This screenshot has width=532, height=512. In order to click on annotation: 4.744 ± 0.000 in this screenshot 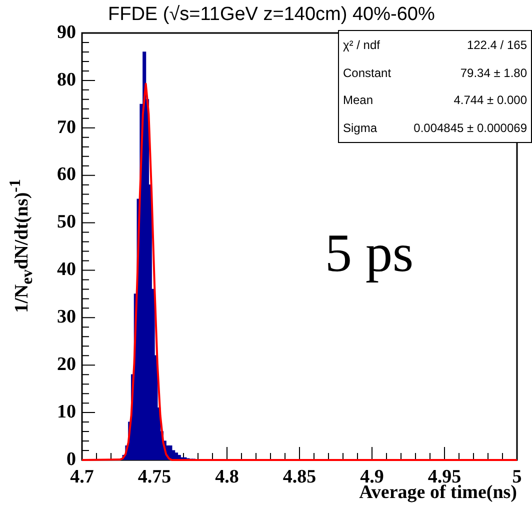, I will do `click(490, 101)`.